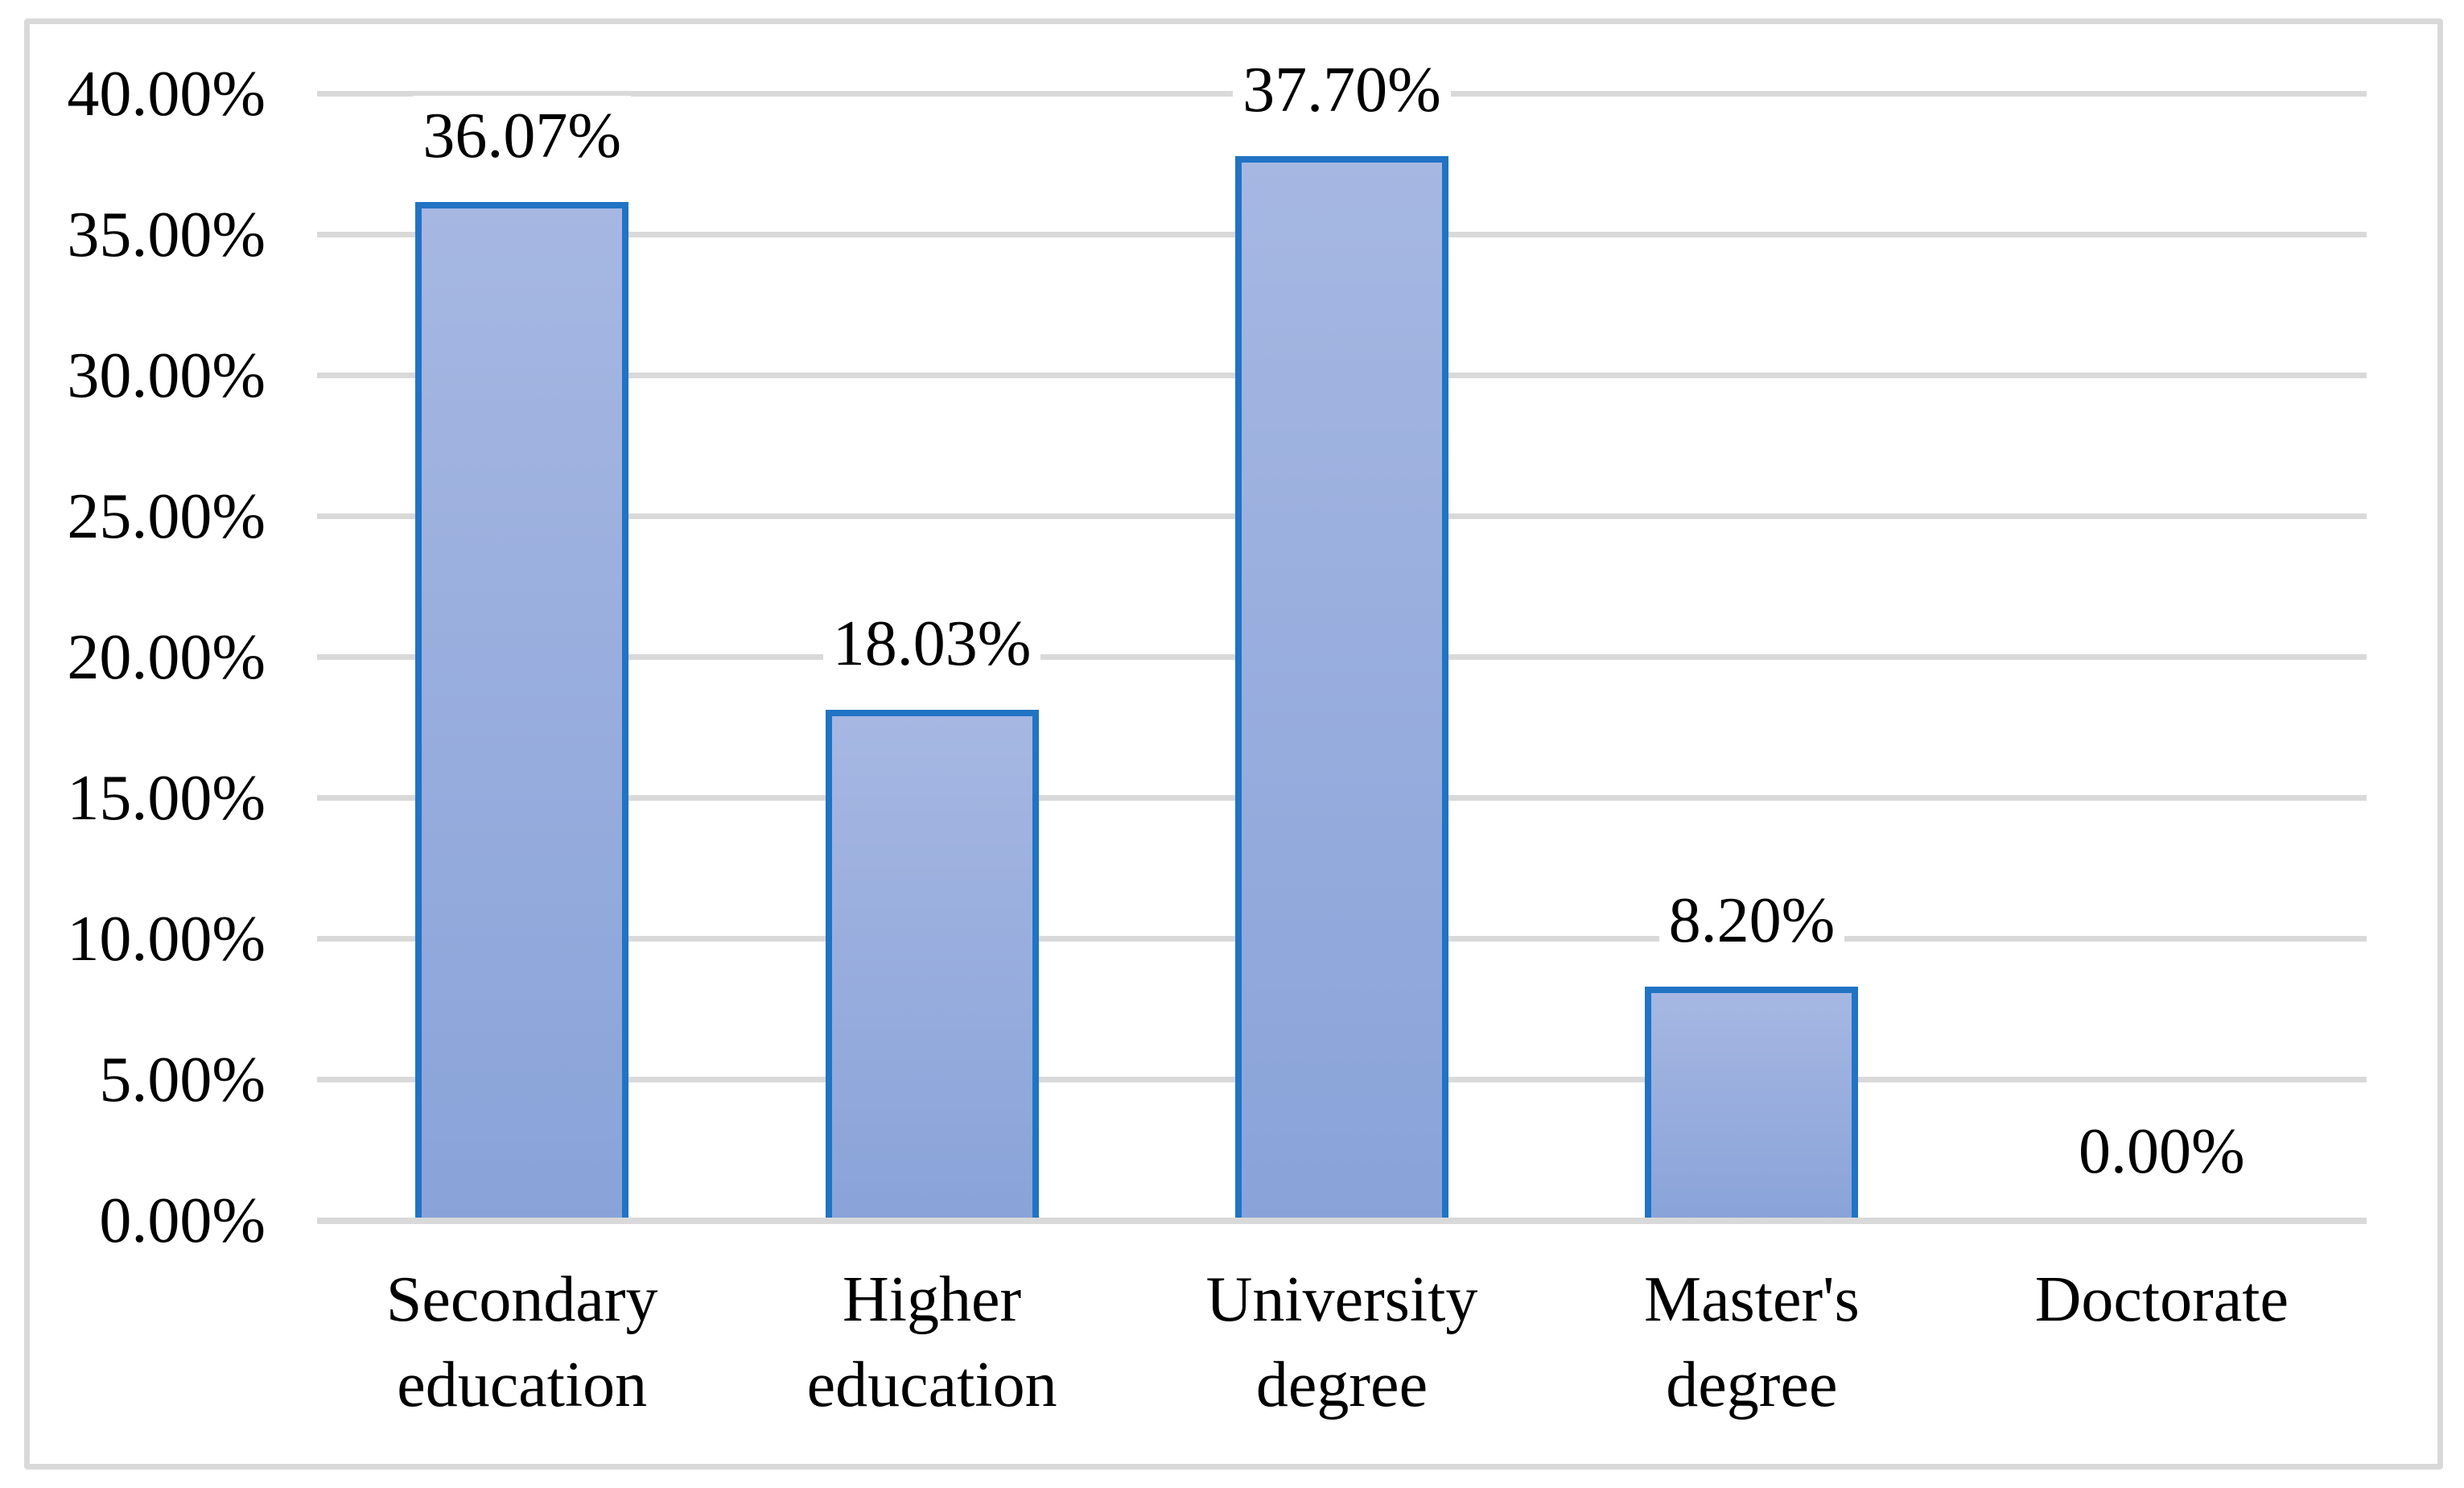 The height and width of the screenshot is (1488, 2464). Describe the element at coordinates (166, 798) in the screenshot. I see `y-tick-label: 15.00%` at that location.